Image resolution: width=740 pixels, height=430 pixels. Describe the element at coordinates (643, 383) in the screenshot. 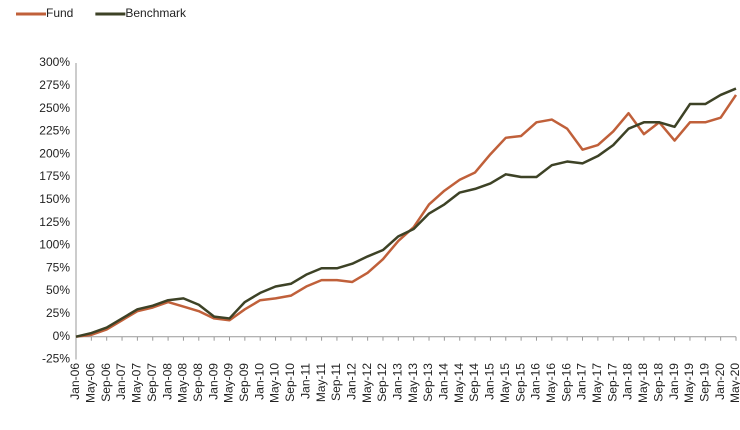

I see `x-tick-label: May-18` at that location.